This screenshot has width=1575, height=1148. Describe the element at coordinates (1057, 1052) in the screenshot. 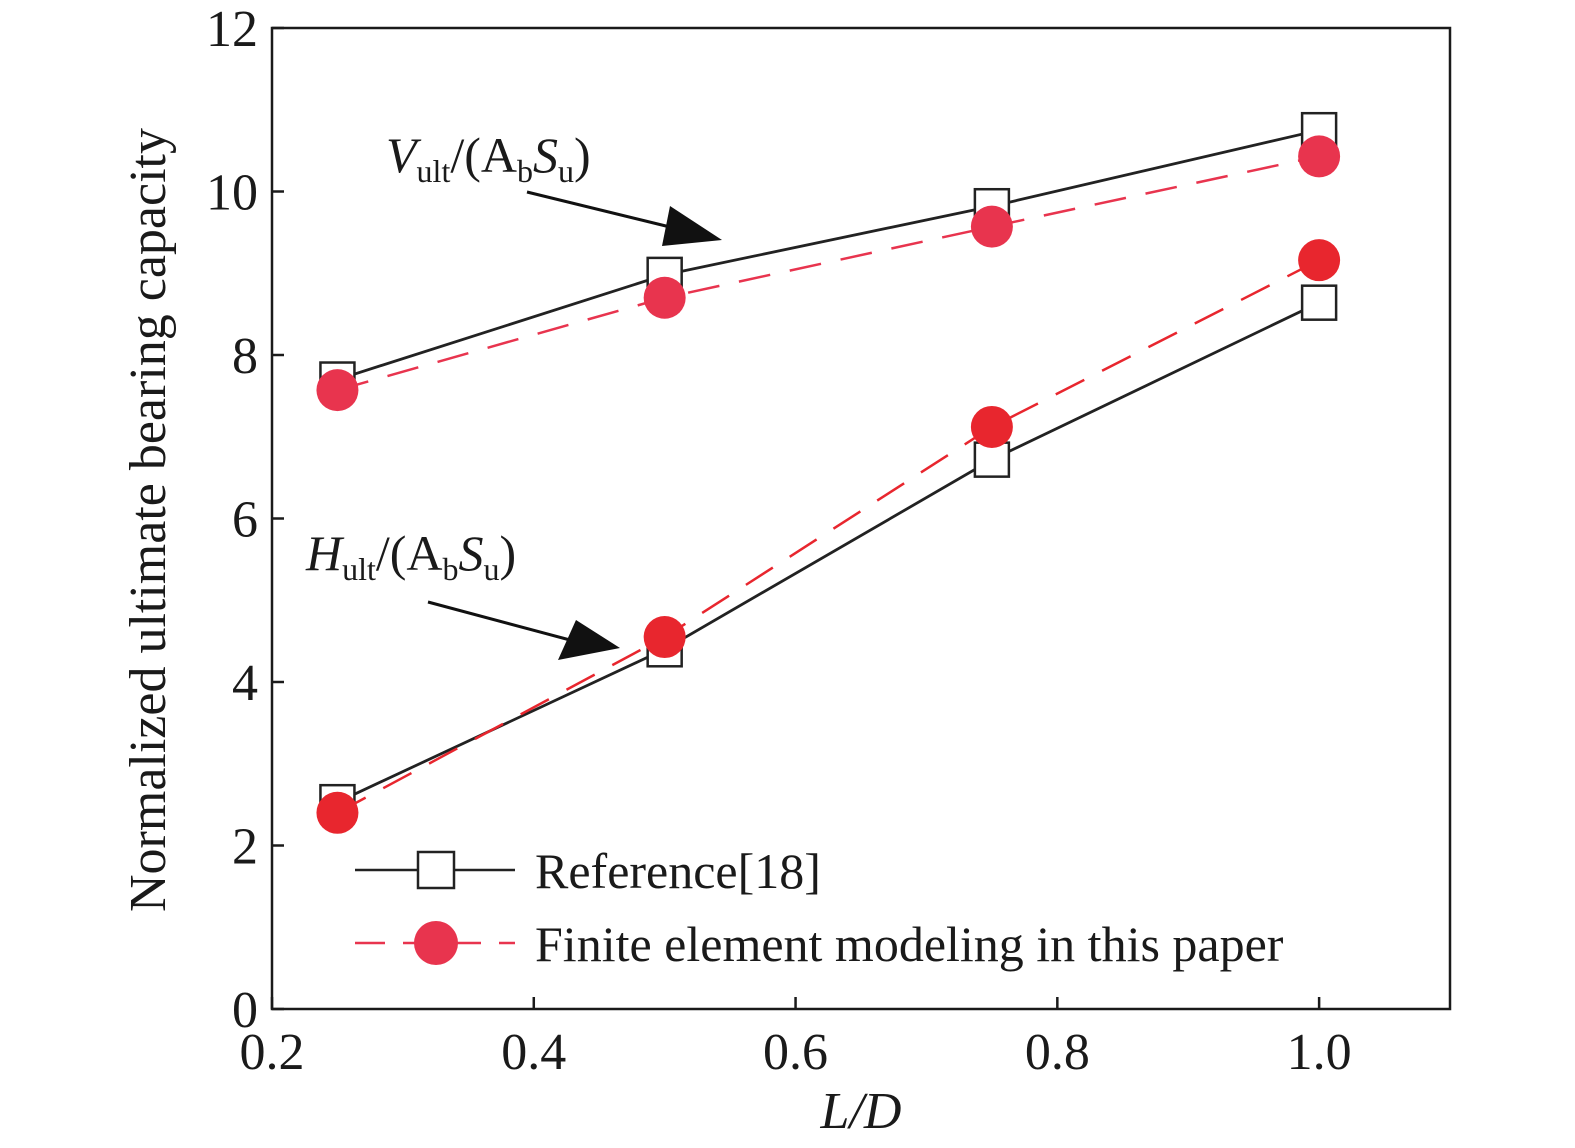

I see `x-tick-label: 0.8` at that location.